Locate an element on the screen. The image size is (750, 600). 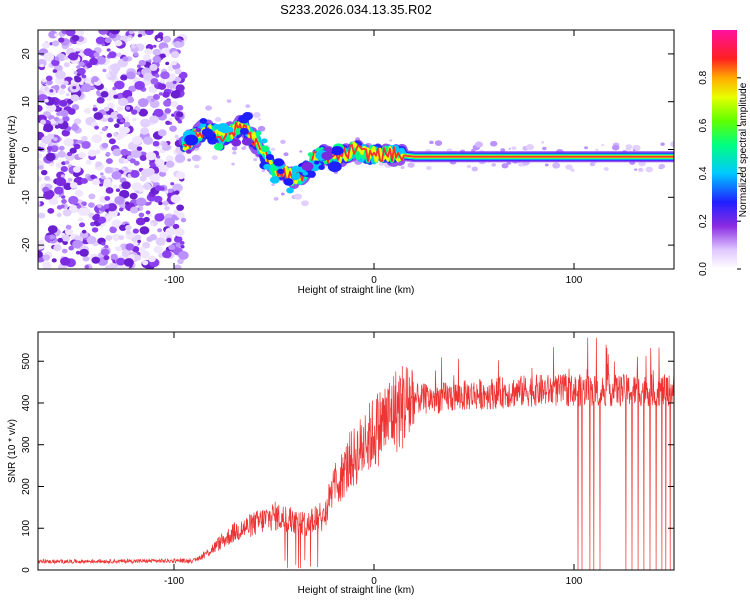
spectrogram-xtick-label: 0 is located at coordinates (374, 280).